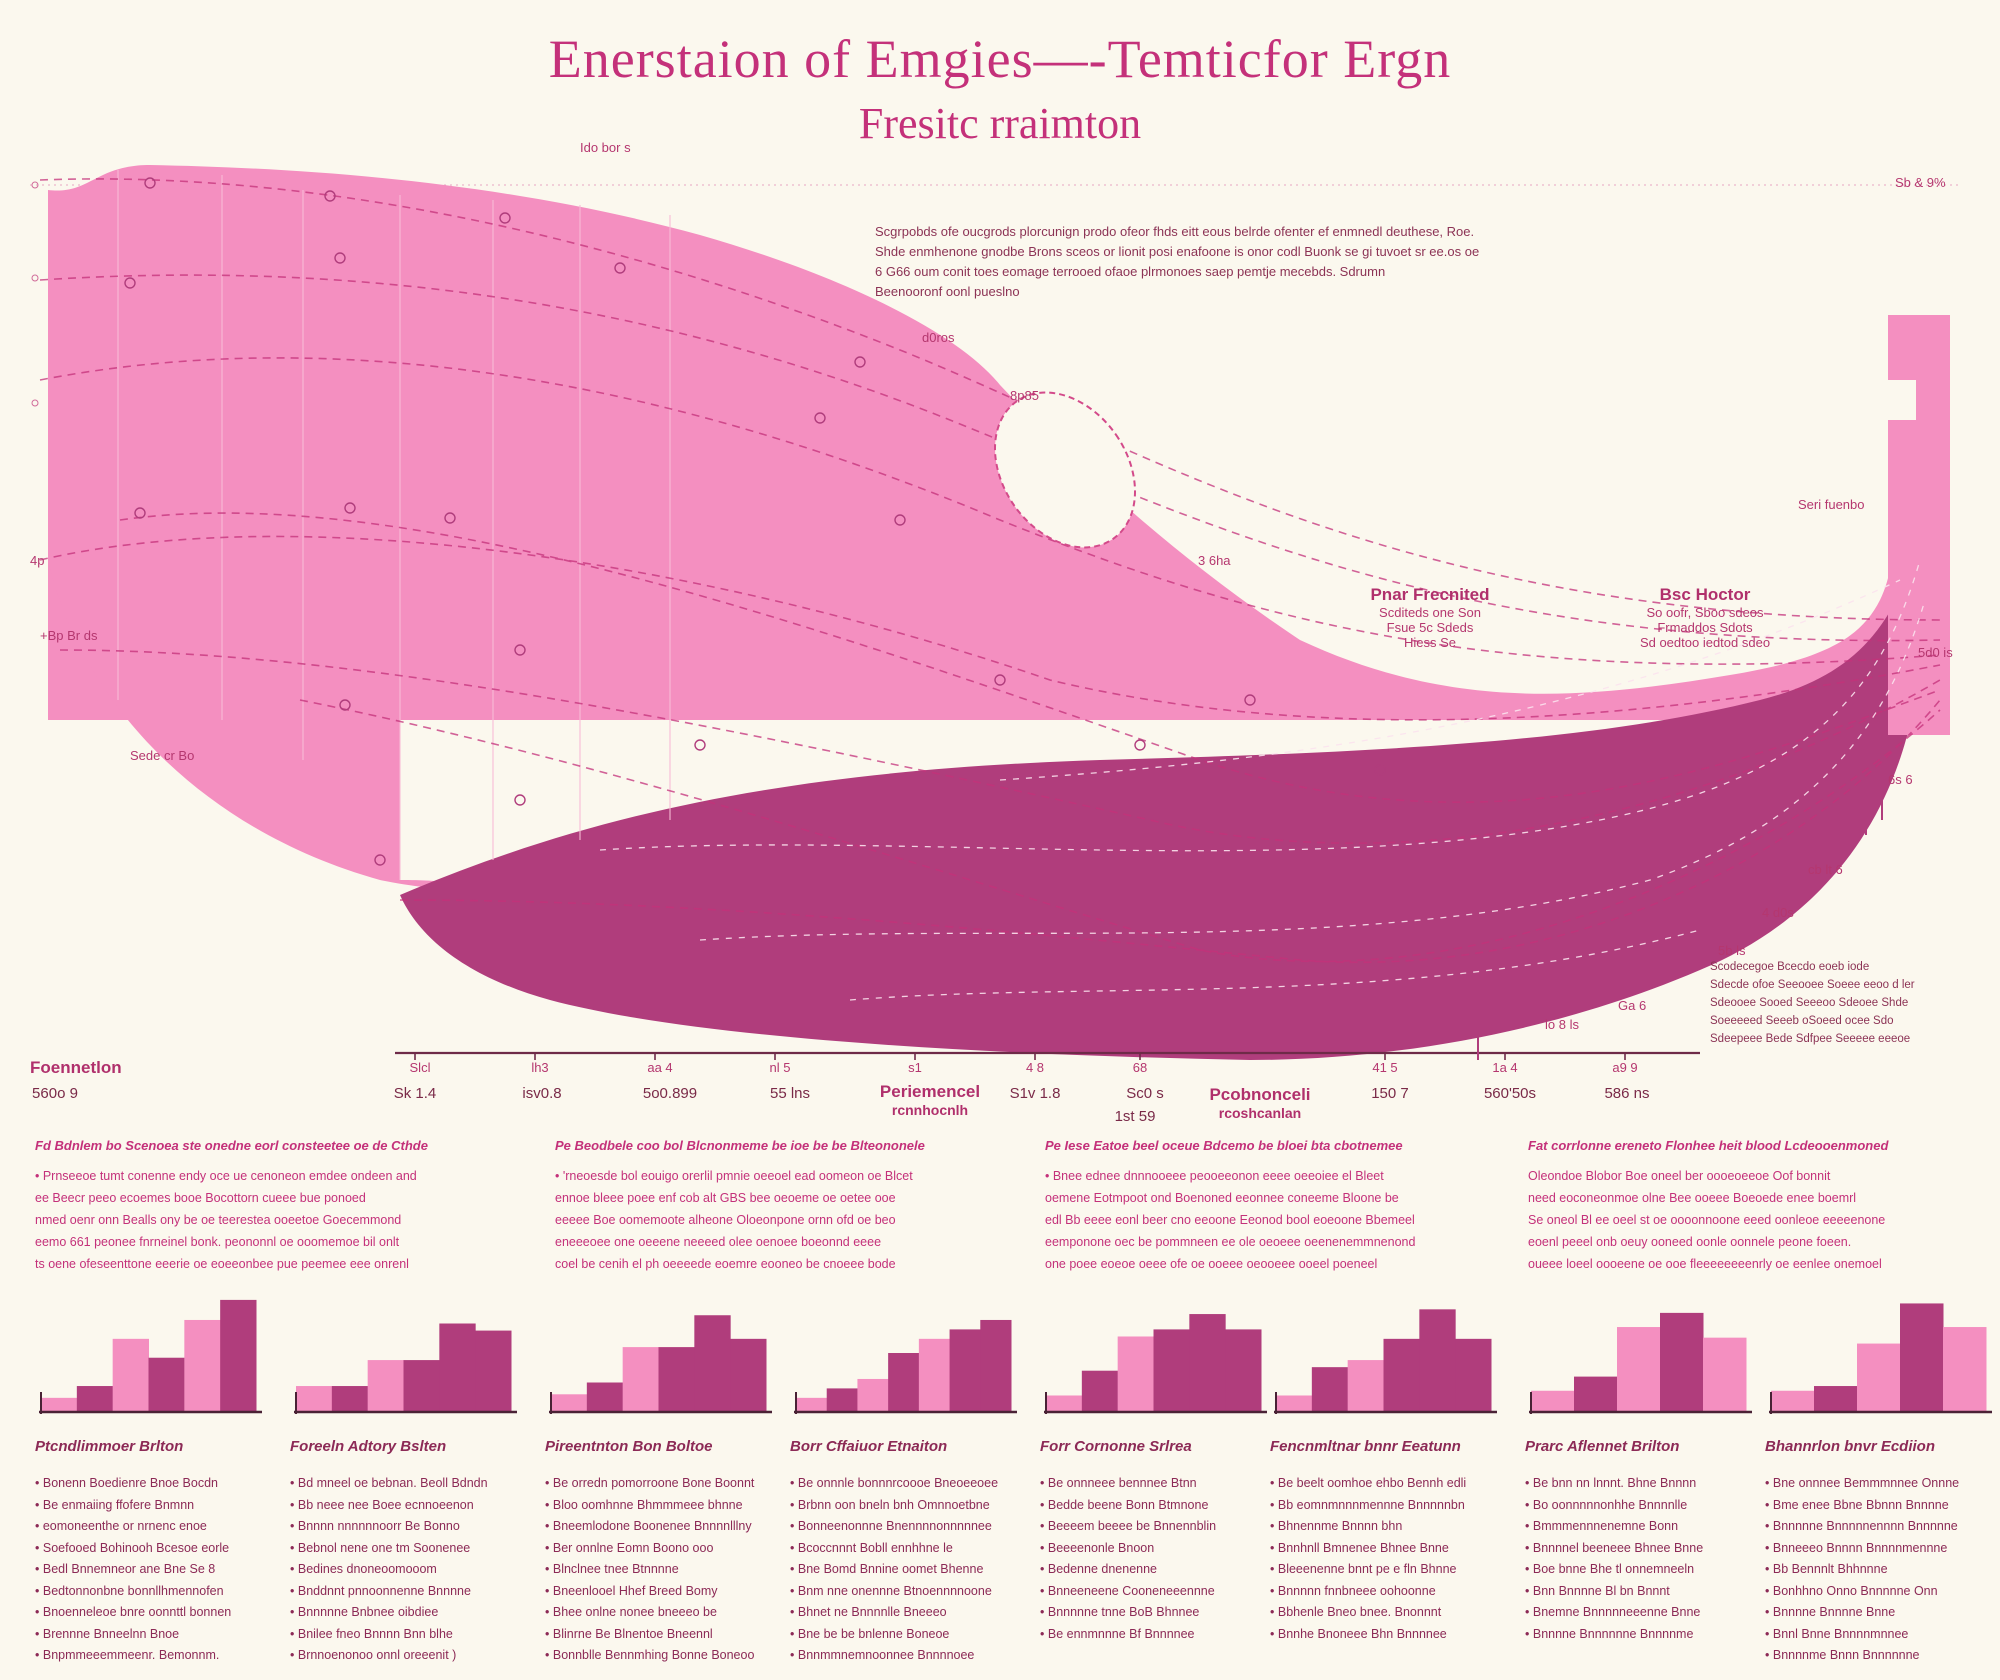 This screenshot has width=2000, height=1680. I want to click on mini-bullet-item: Beeeem beeee be Bnnennblin, so click(1157, 1527).